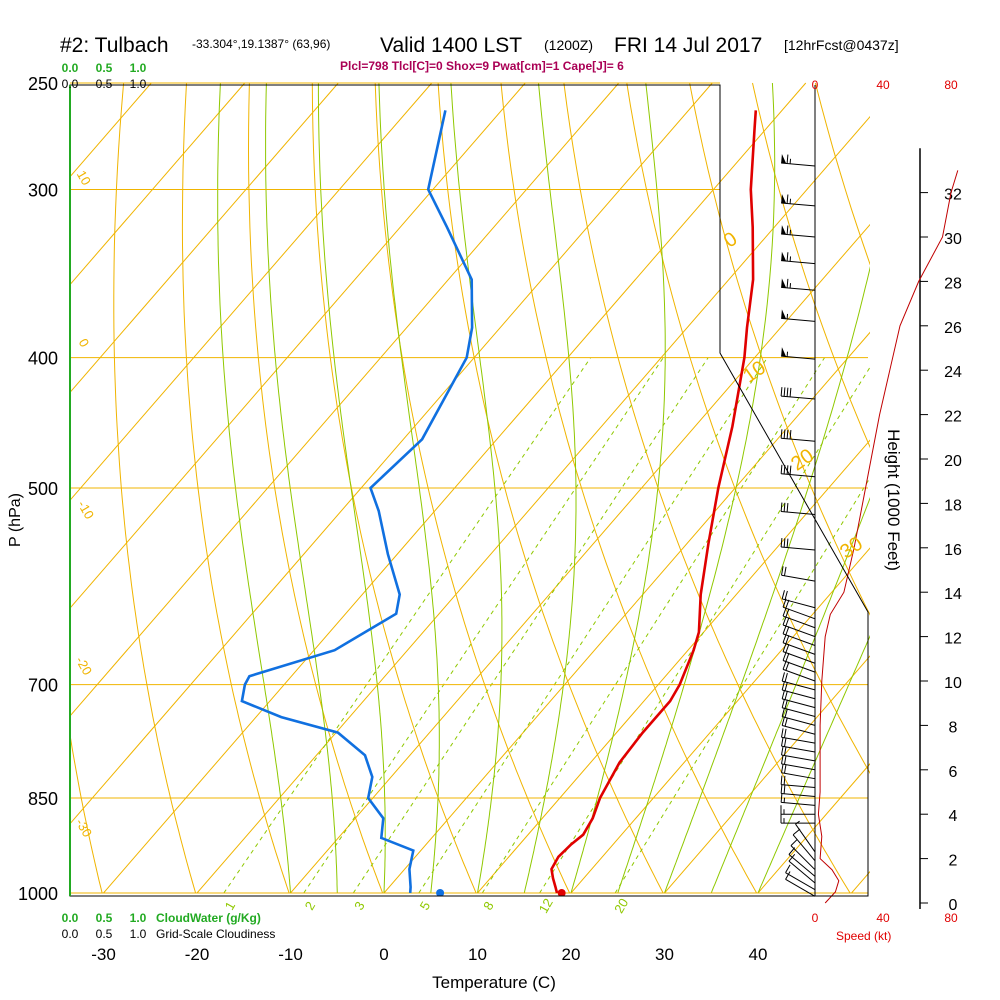 Image resolution: width=1000 pixels, height=1000 pixels. What do you see at coordinates (84, 666) in the screenshot?
I see `theta-label: -20` at bounding box center [84, 666].